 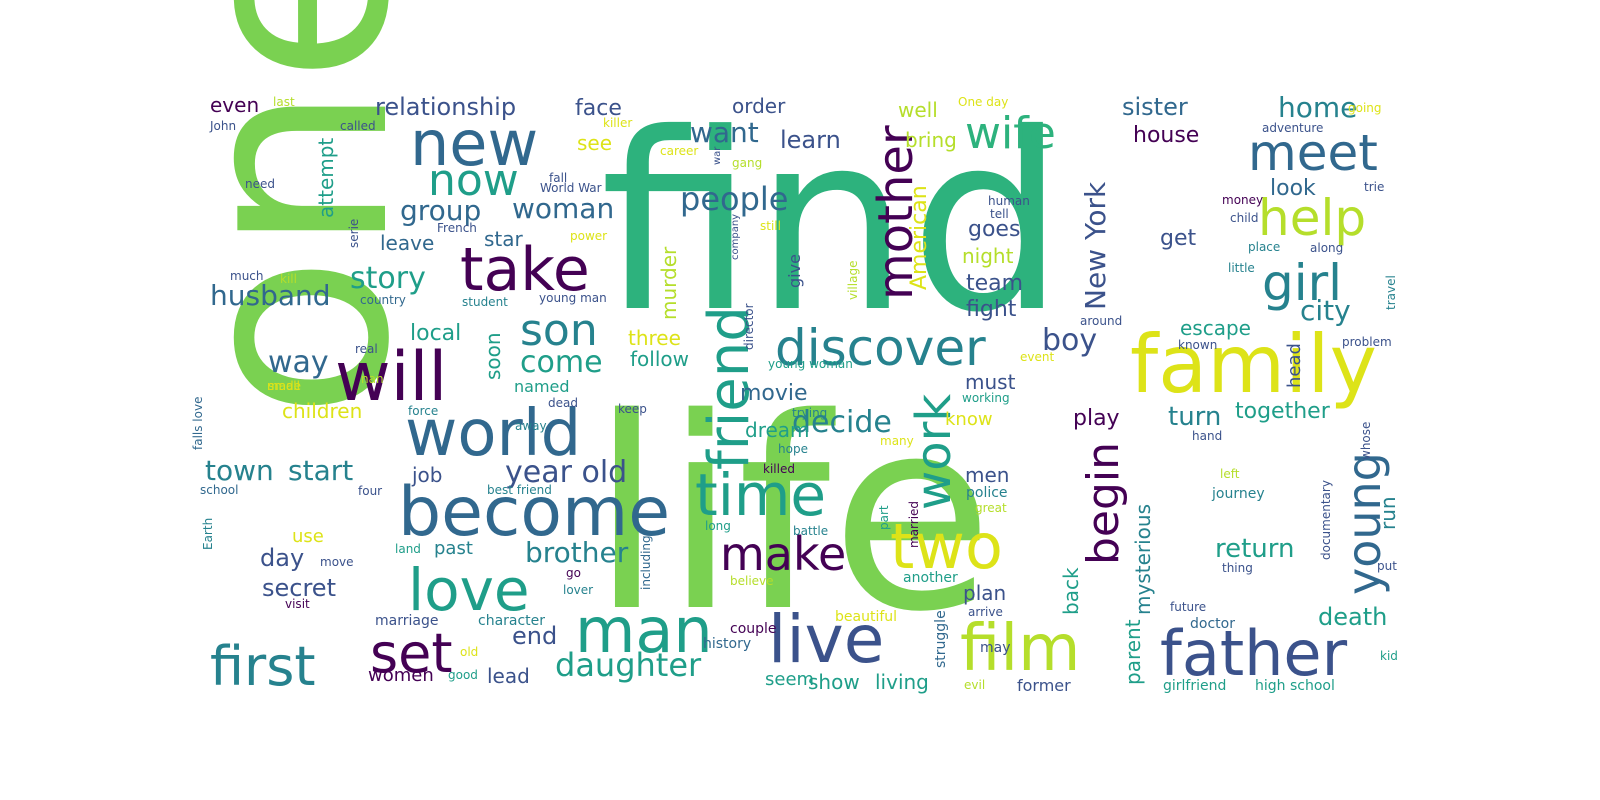 I want to click on word-night: night, so click(x=988, y=256).